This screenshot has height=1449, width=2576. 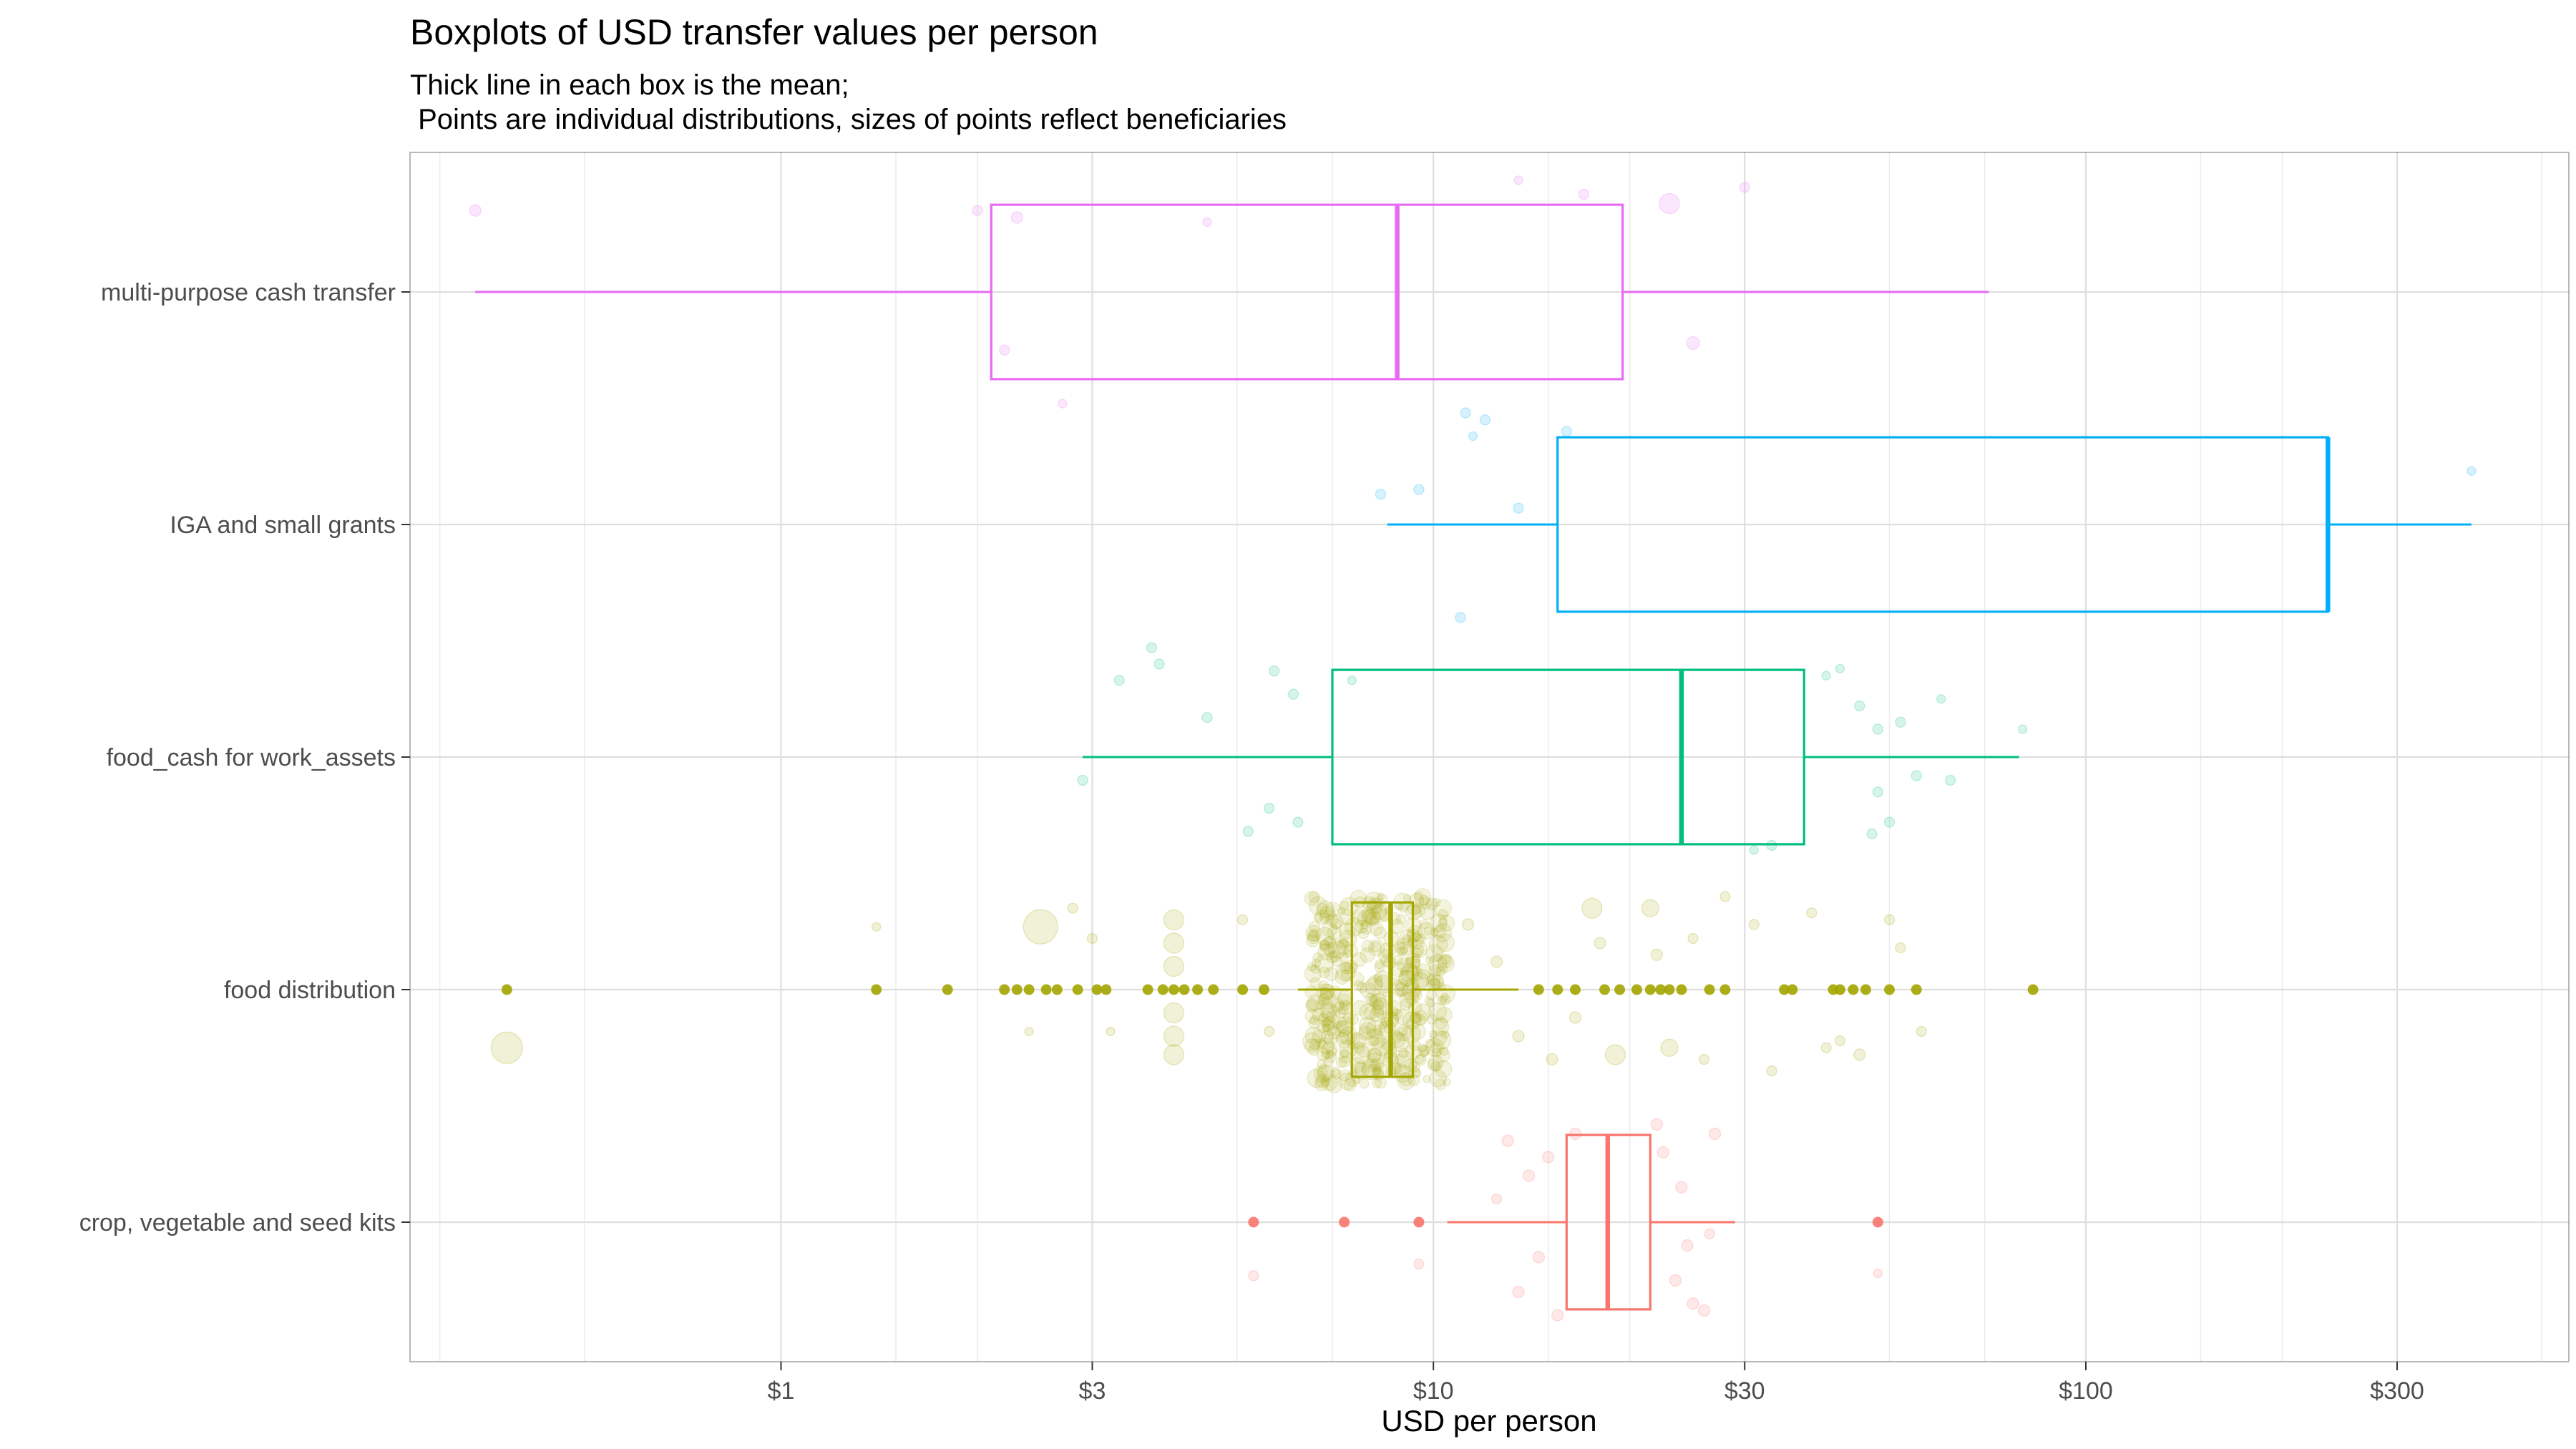 I want to click on boxplot-food-distribution, so click(x=1408, y=989).